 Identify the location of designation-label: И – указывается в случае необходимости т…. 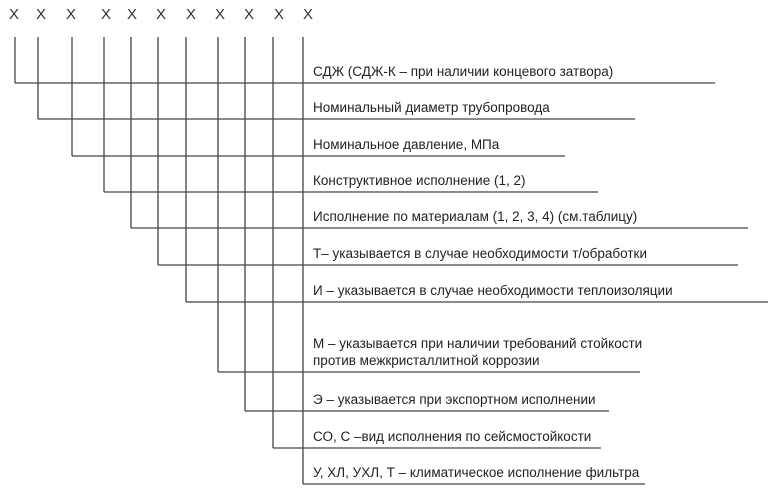
(493, 290).